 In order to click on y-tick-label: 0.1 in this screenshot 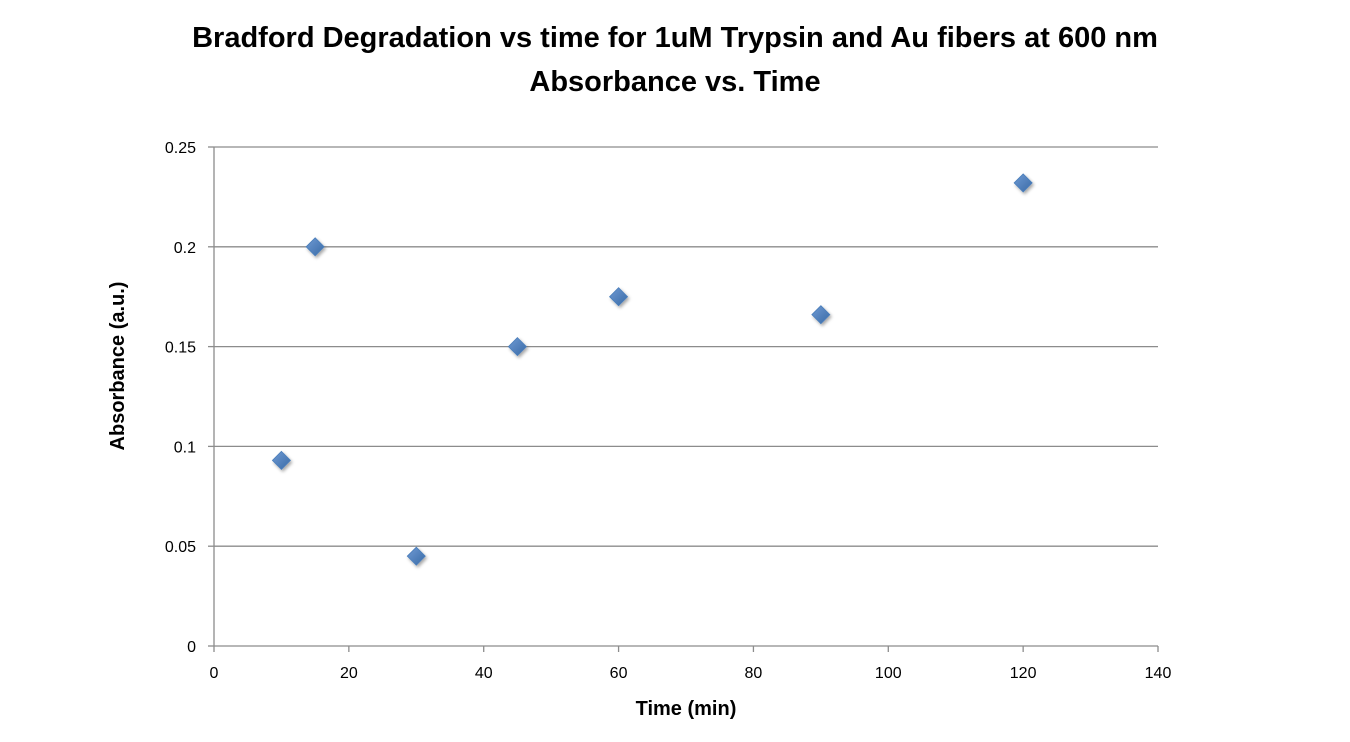, I will do `click(185, 447)`.